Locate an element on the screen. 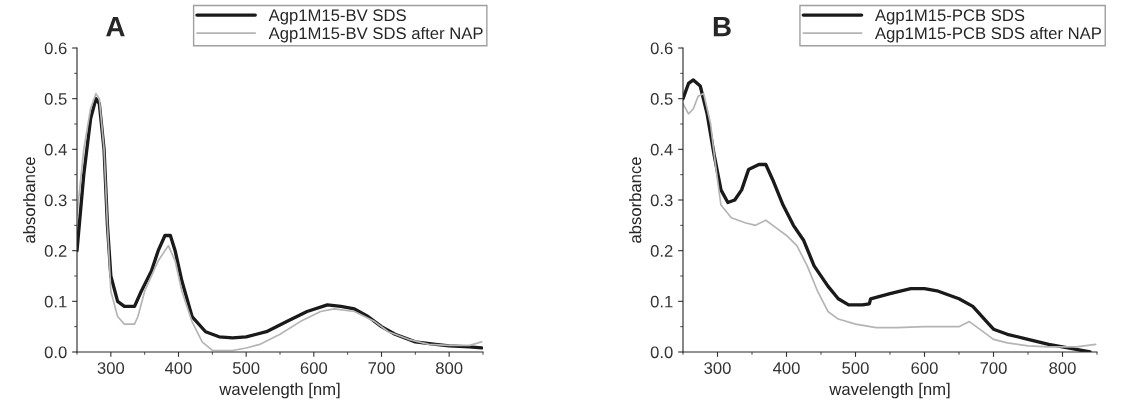  legend-label: Agp1M15-BV SDS after NAP is located at coordinates (375, 34).